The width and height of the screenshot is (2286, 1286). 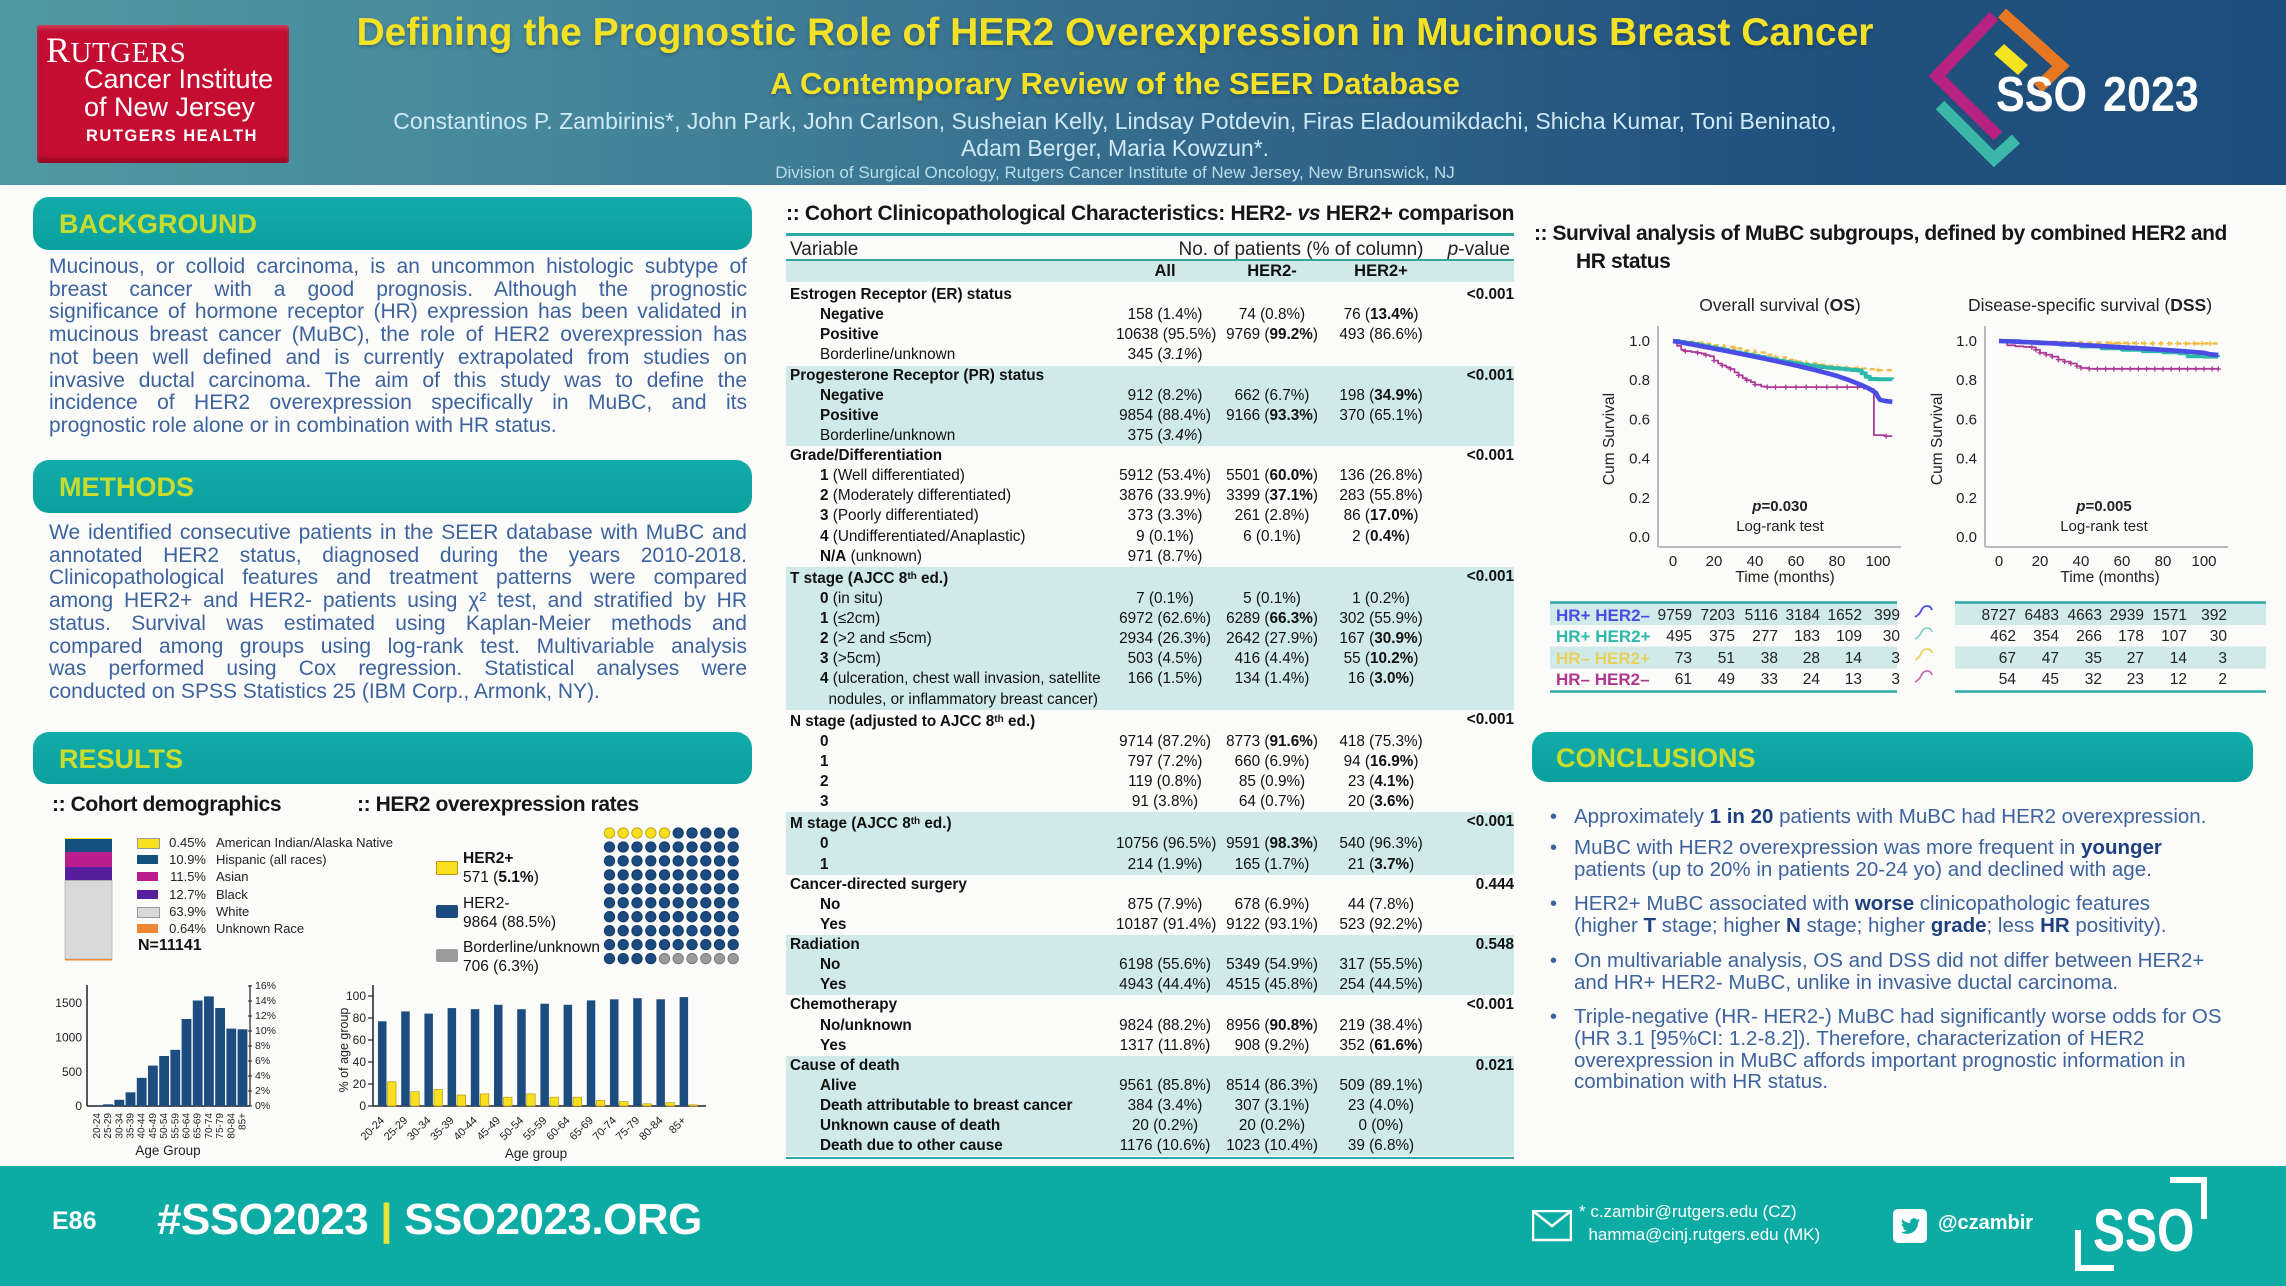 What do you see at coordinates (68, 1003) in the screenshot?
I see `svg-text: 1500` at bounding box center [68, 1003].